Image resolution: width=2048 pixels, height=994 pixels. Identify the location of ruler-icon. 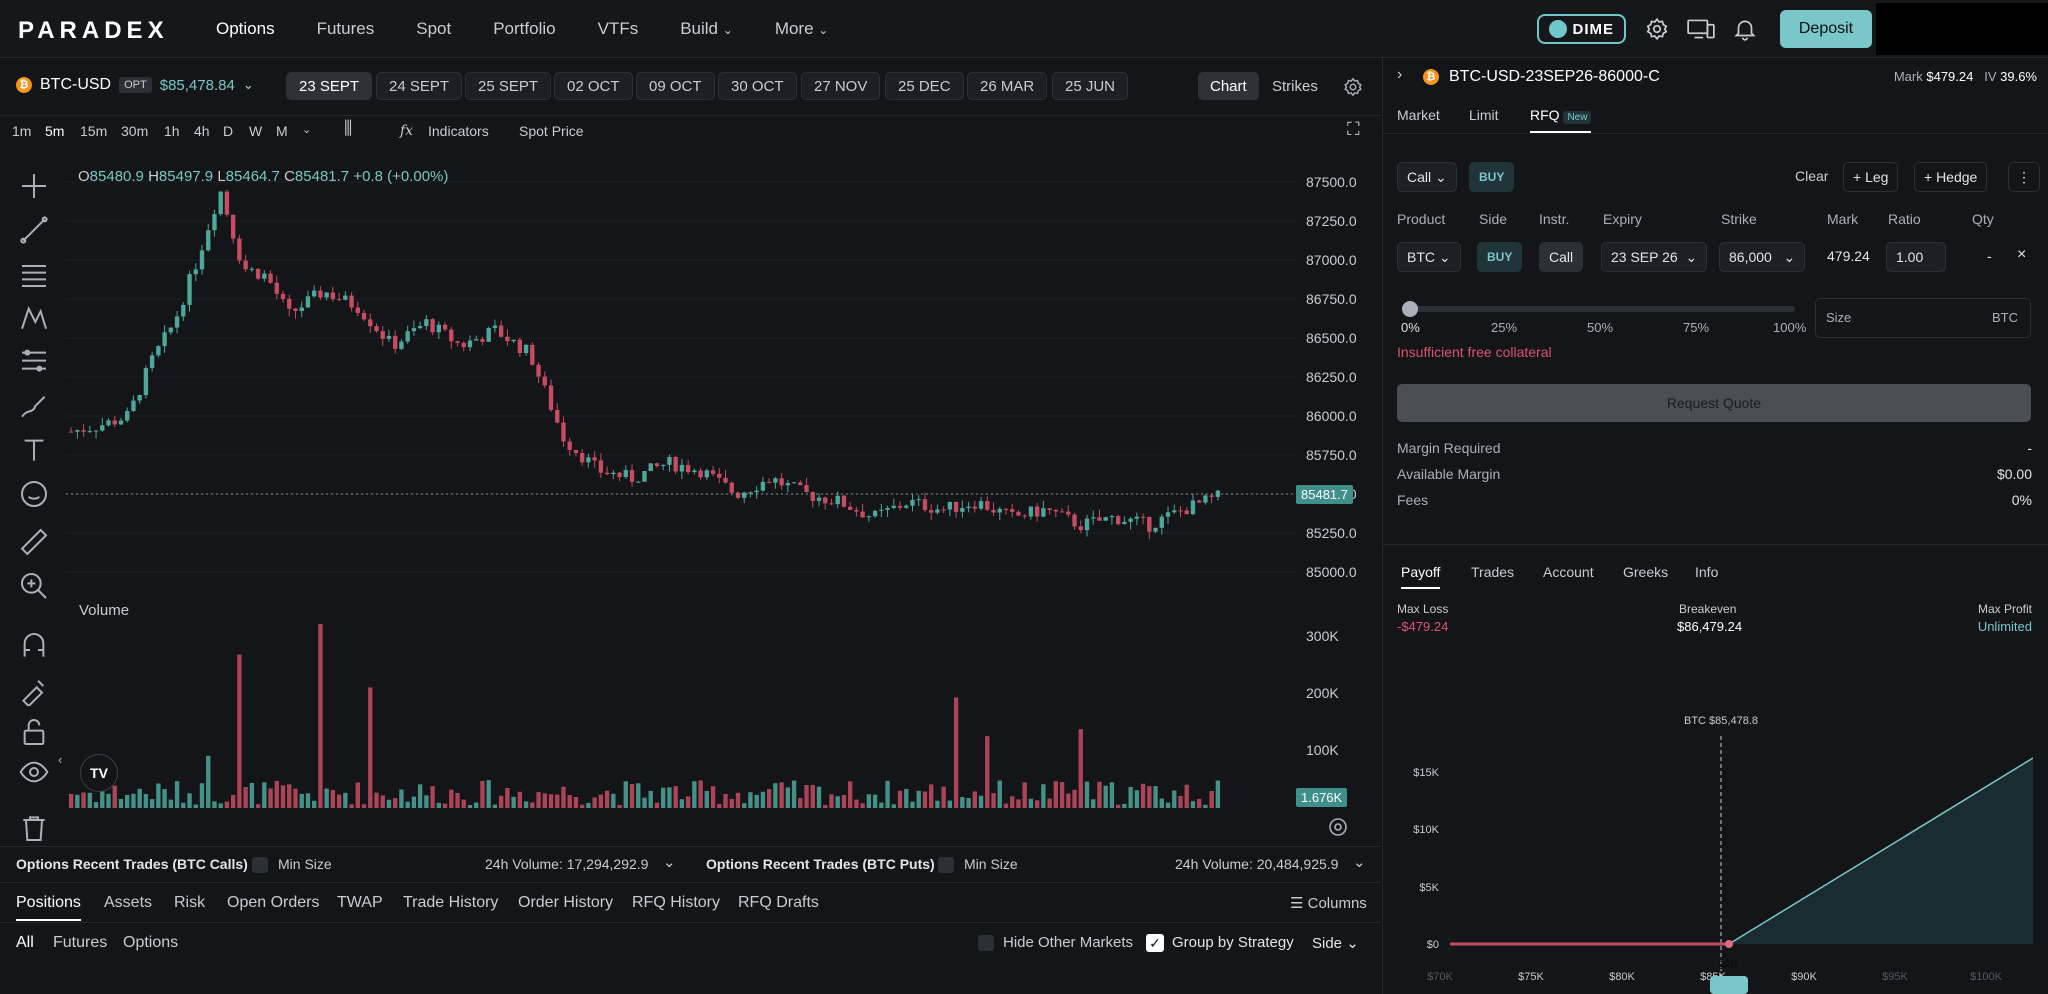
(34, 542).